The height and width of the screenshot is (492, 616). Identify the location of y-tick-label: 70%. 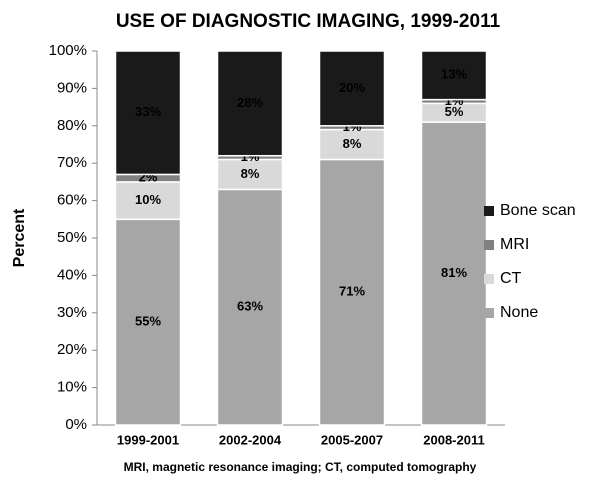
(72, 162).